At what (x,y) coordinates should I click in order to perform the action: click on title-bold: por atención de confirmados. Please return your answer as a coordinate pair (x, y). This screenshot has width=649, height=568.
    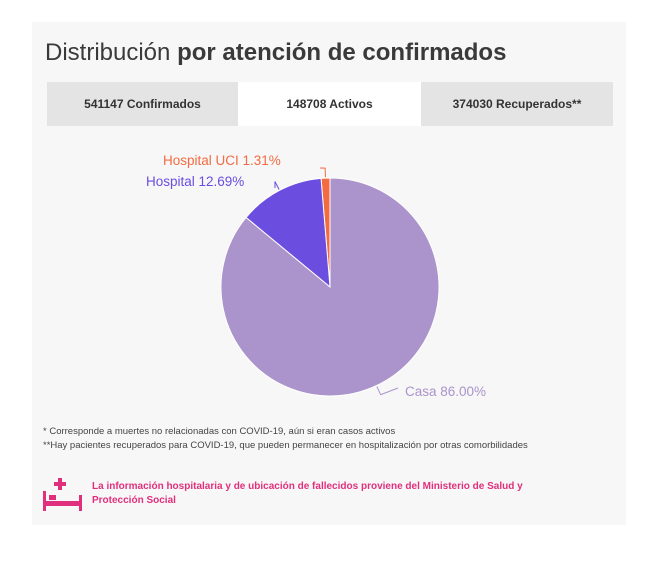
    Looking at the image, I should click on (342, 52).